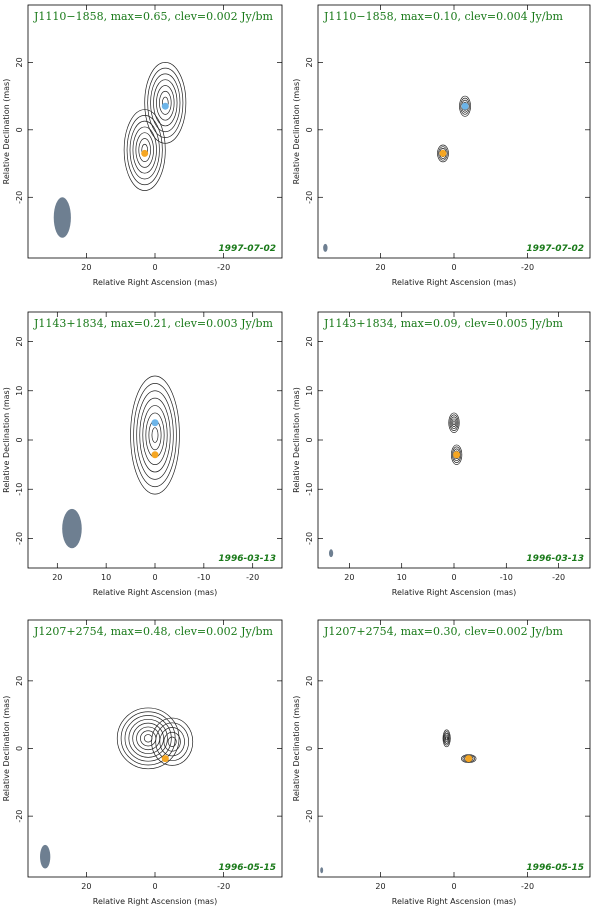 This screenshot has height=909, width=600. What do you see at coordinates (443, 631) in the screenshot?
I see `panel-title: J1207+2754, max=0.30, clev=0.002 Jy/bm` at bounding box center [443, 631].